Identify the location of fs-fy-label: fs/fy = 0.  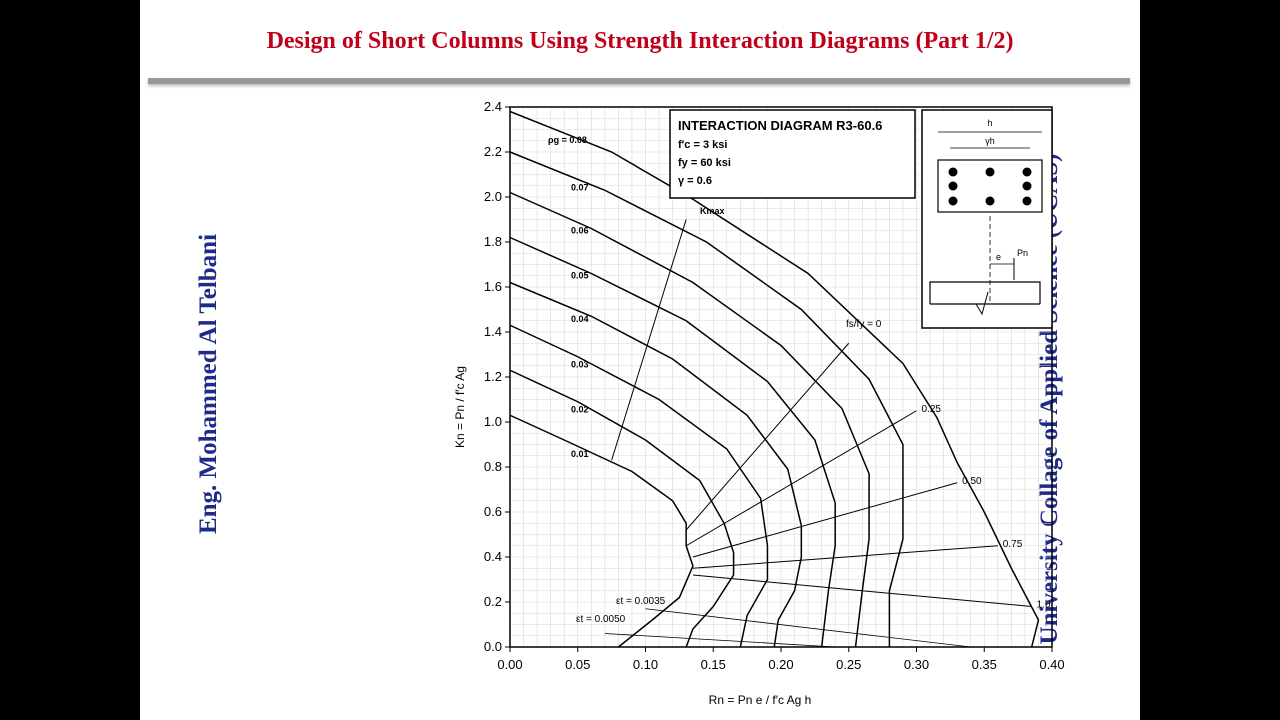
(864, 324).